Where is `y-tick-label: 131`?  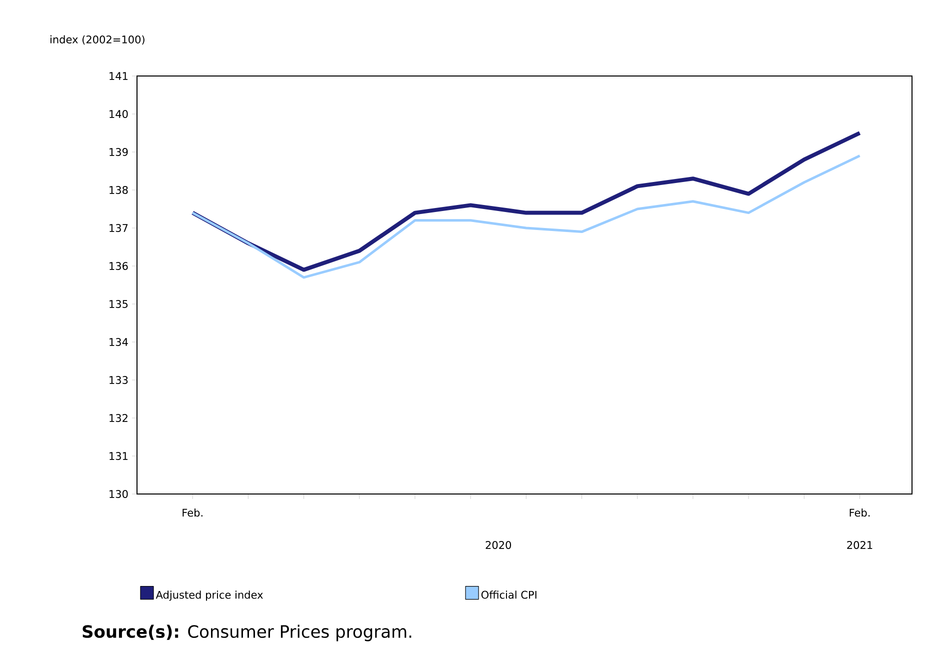
y-tick-label: 131 is located at coordinates (119, 456).